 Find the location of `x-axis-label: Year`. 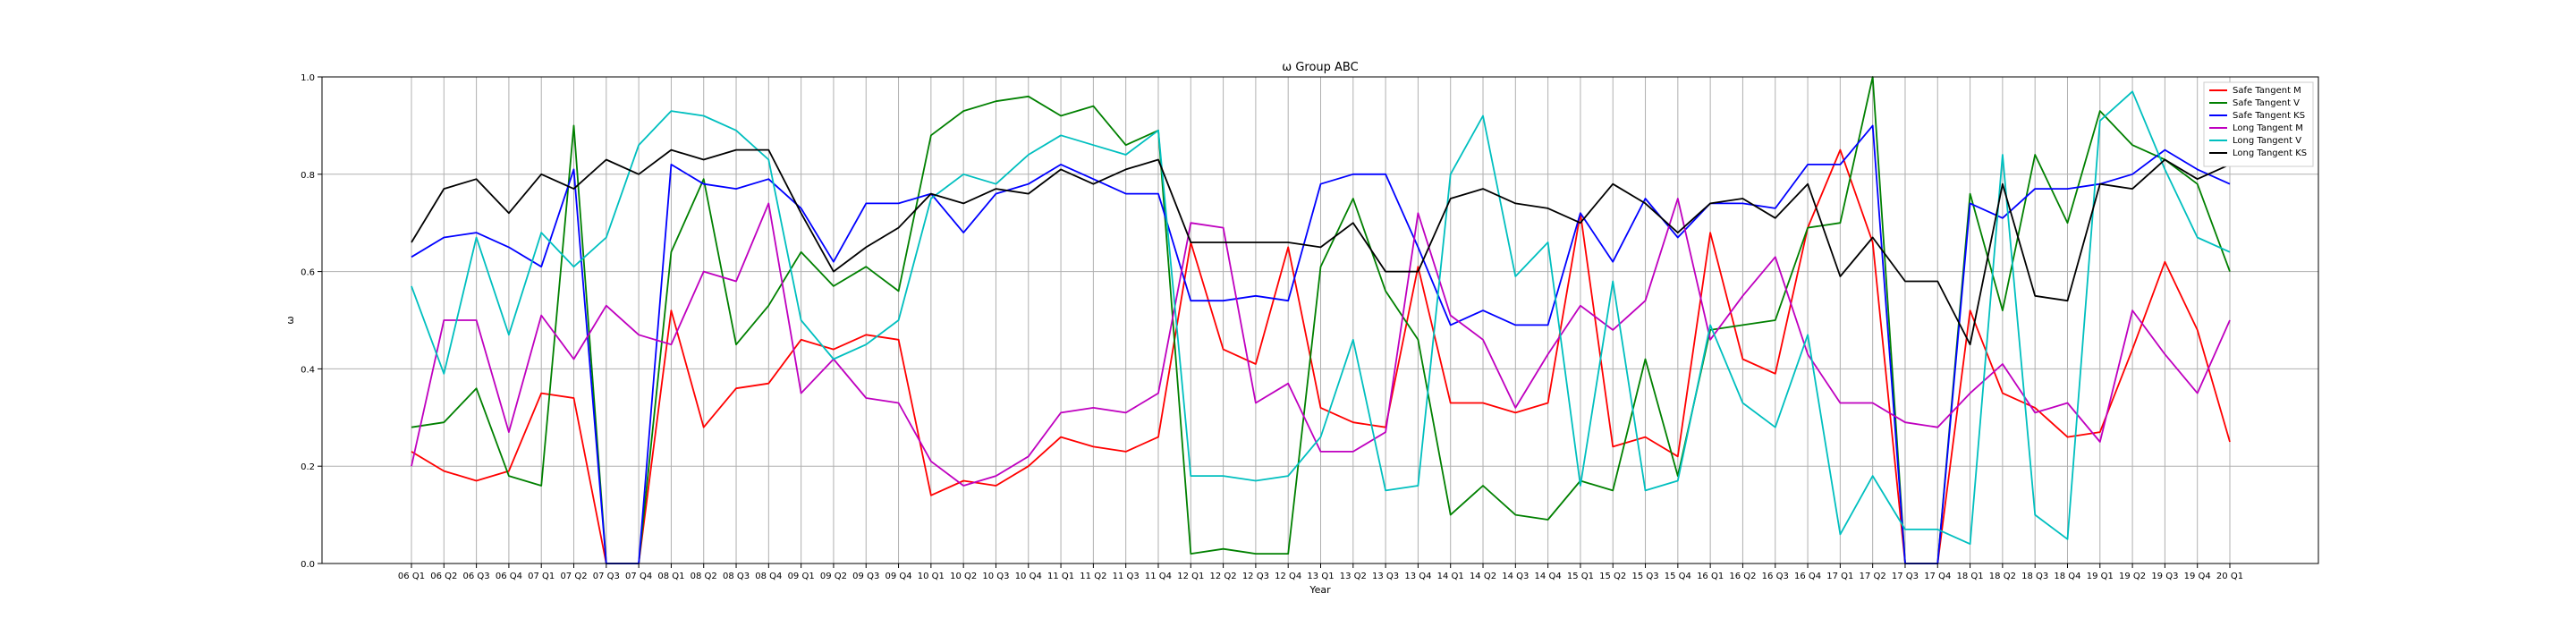

x-axis-label: Year is located at coordinates (1320, 590).